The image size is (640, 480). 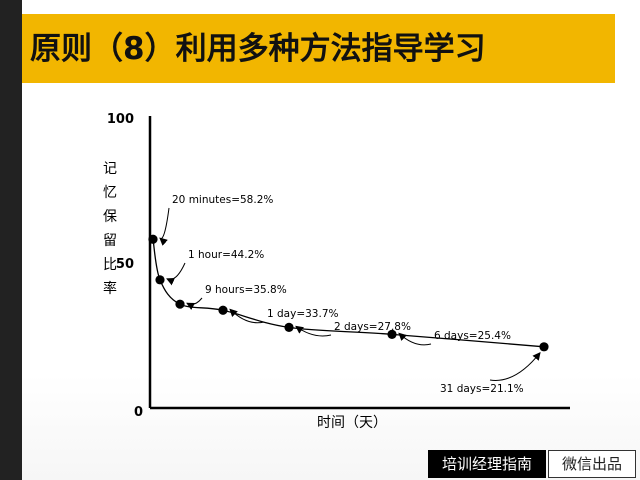 I want to click on data-label: 1 hour=44.2%, so click(x=226, y=255).